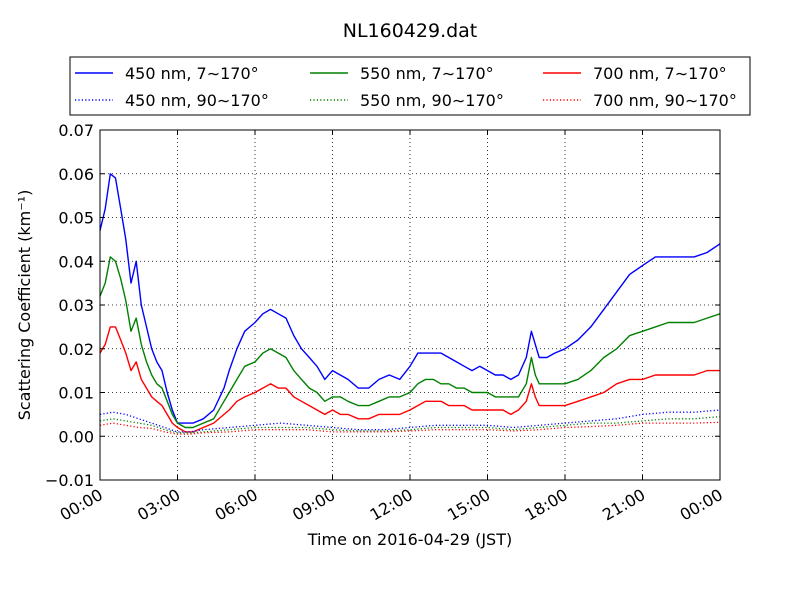  I want to click on legend-label-3: 450 nm, 90∼170°, so click(197, 100).